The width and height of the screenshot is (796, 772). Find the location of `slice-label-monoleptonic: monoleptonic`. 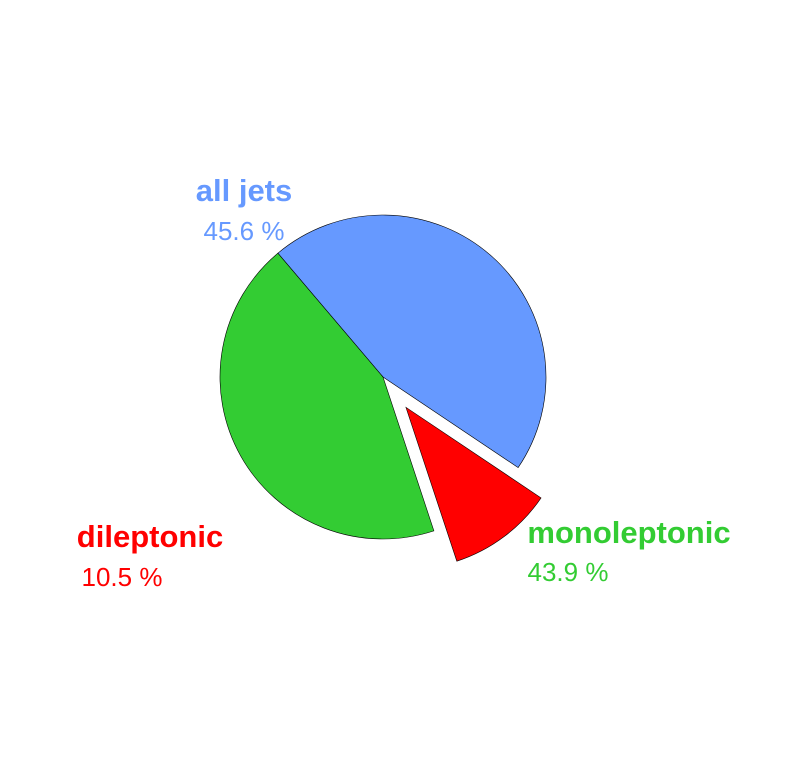

slice-label-monoleptonic: monoleptonic is located at coordinates (628, 532).